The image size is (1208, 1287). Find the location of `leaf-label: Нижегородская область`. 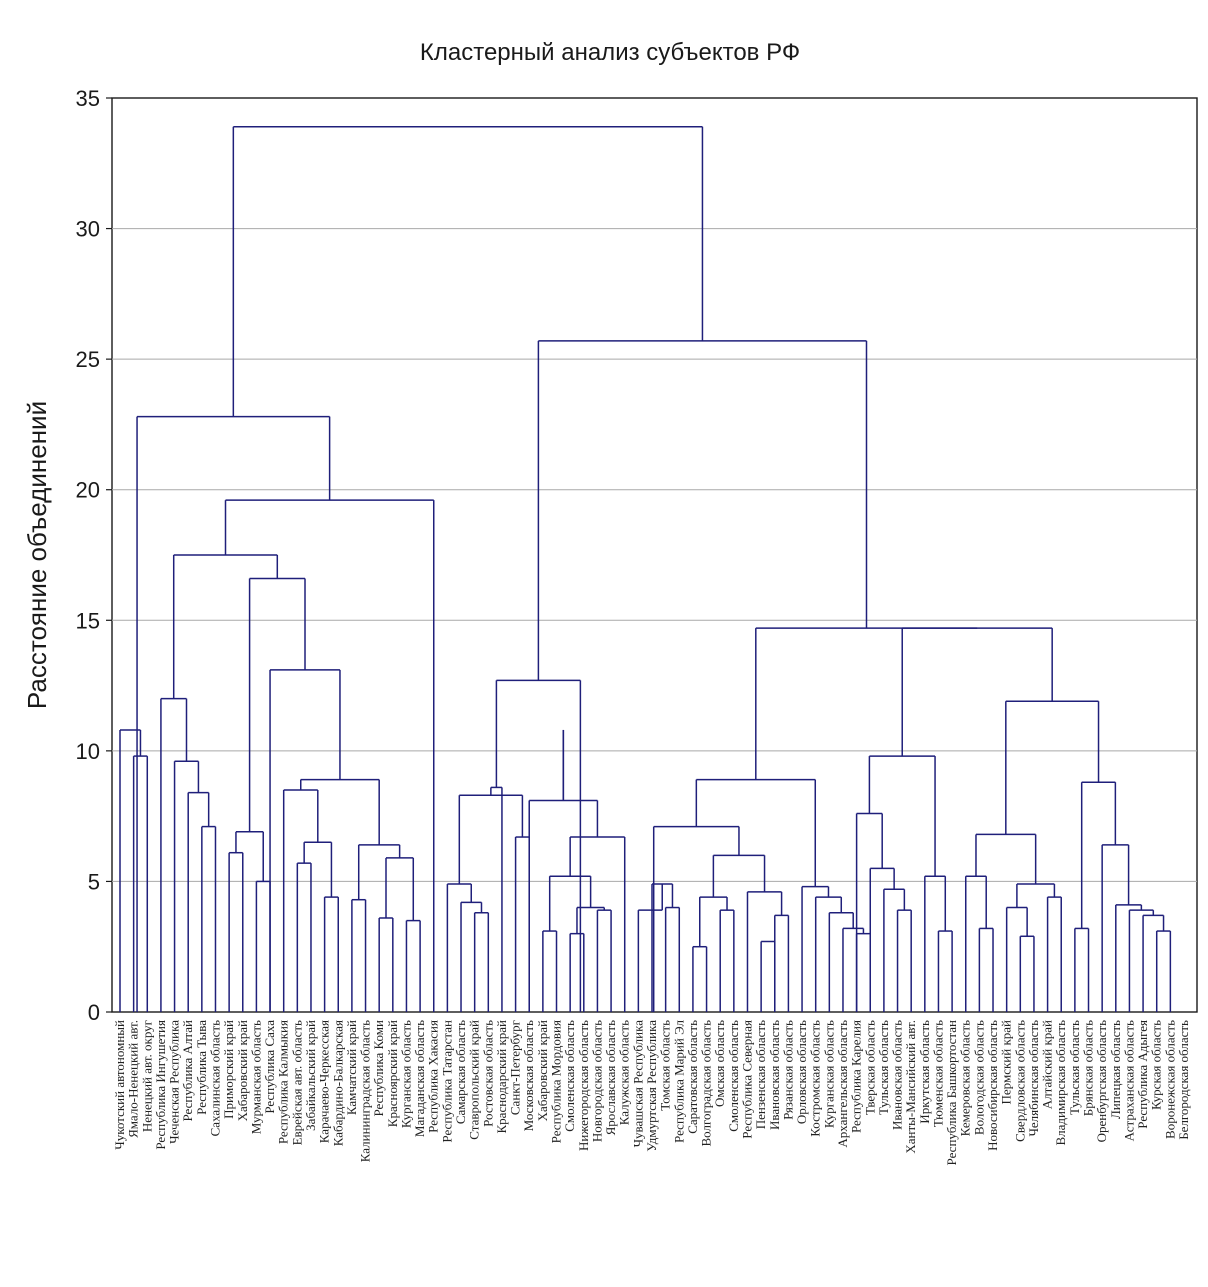

leaf-label: Нижегородская область is located at coordinates (583, 1085).